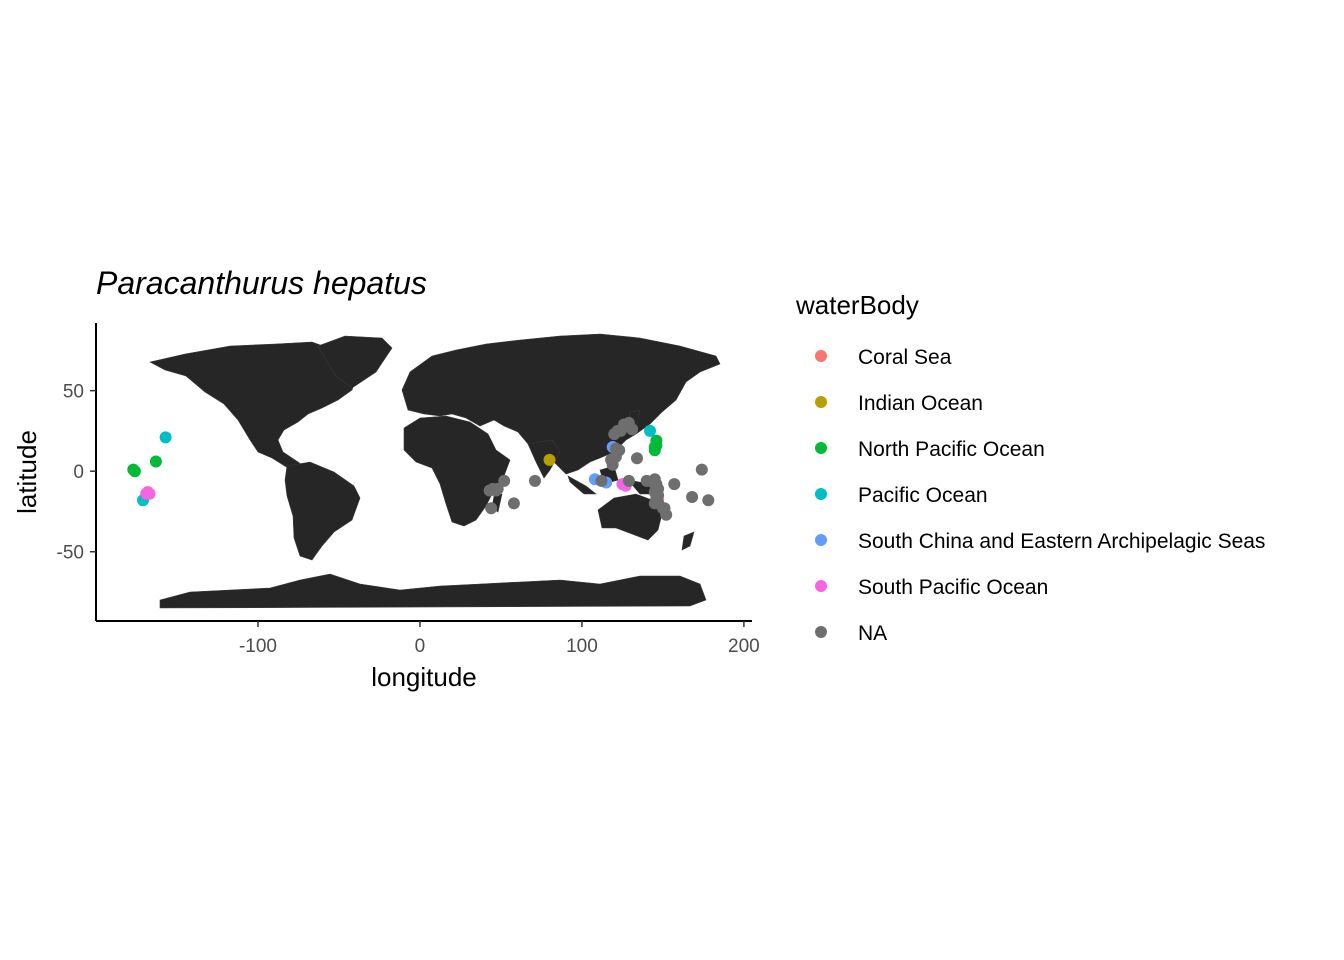 The width and height of the screenshot is (1344, 960). Describe the element at coordinates (872, 633) in the screenshot. I see `legend-label: NA` at that location.